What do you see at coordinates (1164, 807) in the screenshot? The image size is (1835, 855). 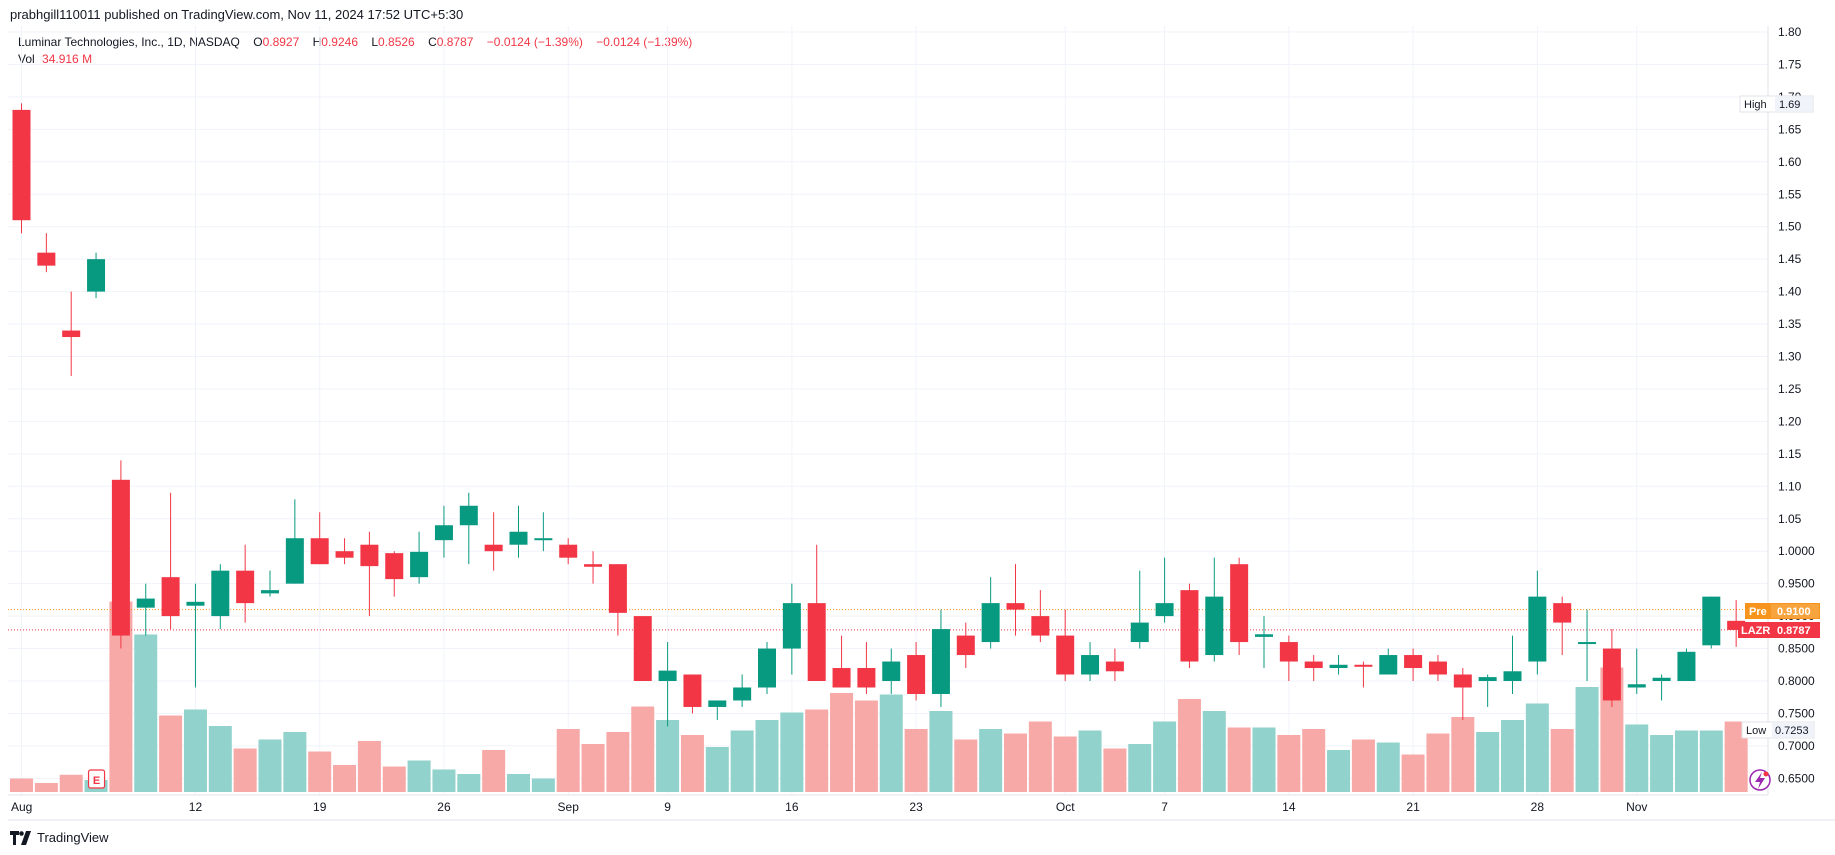 I see `x-tick-label: 7` at bounding box center [1164, 807].